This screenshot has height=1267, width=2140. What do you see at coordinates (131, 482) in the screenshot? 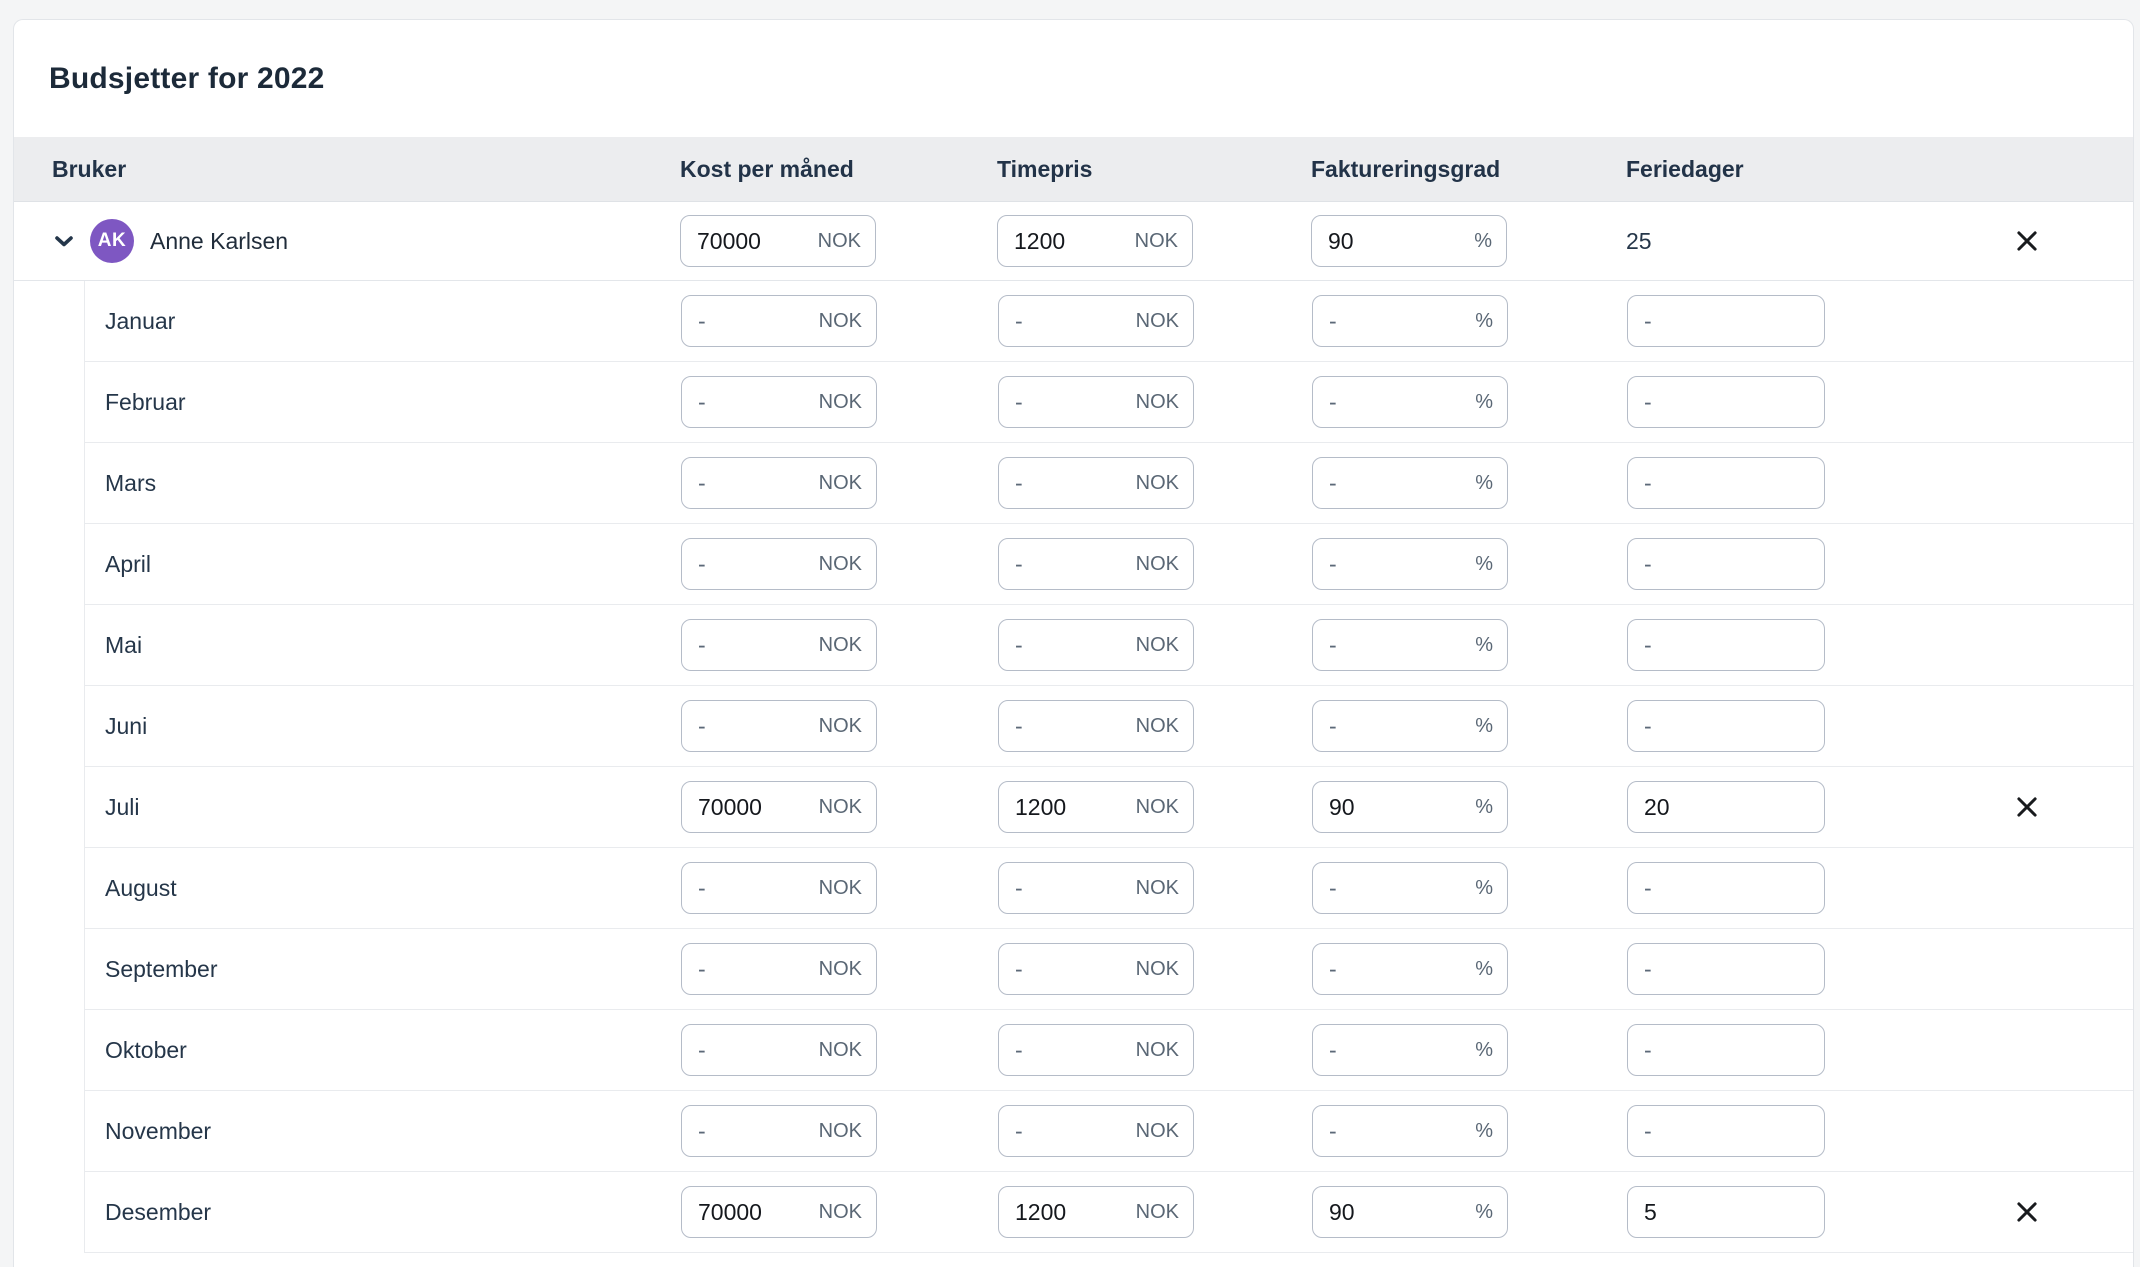
I see `month-label: Mars` at bounding box center [131, 482].